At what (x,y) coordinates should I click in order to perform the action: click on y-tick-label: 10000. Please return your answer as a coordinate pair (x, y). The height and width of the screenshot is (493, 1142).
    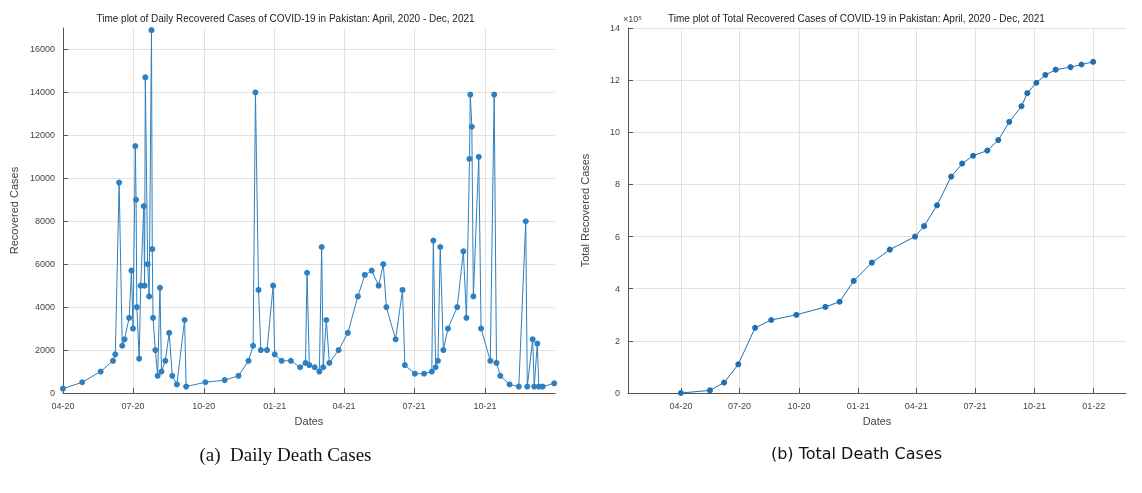
    Looking at the image, I should click on (42, 178).